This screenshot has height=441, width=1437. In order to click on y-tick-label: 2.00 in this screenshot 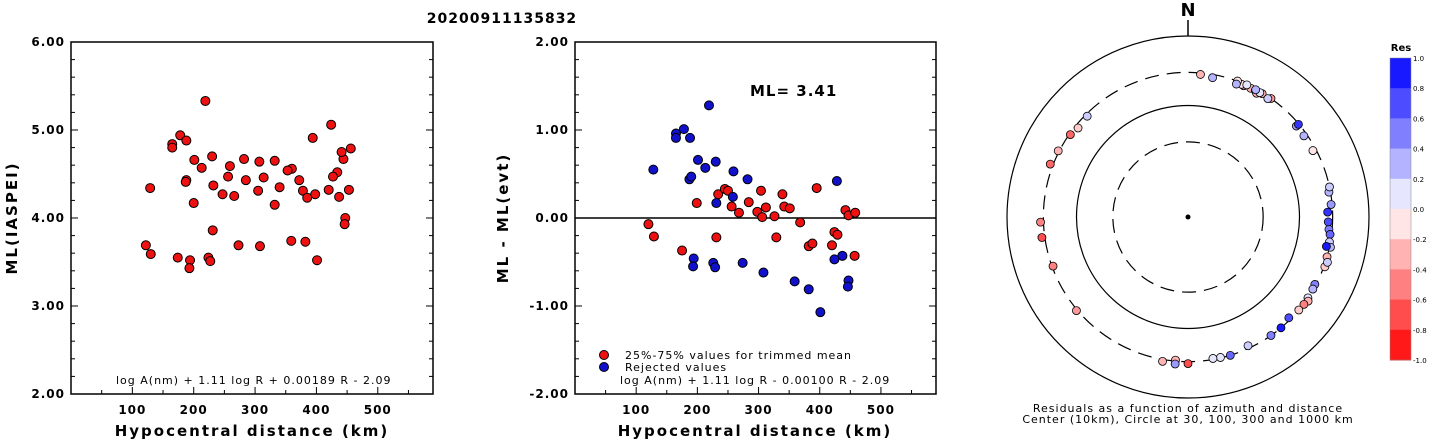, I will do `click(48, 394)`.